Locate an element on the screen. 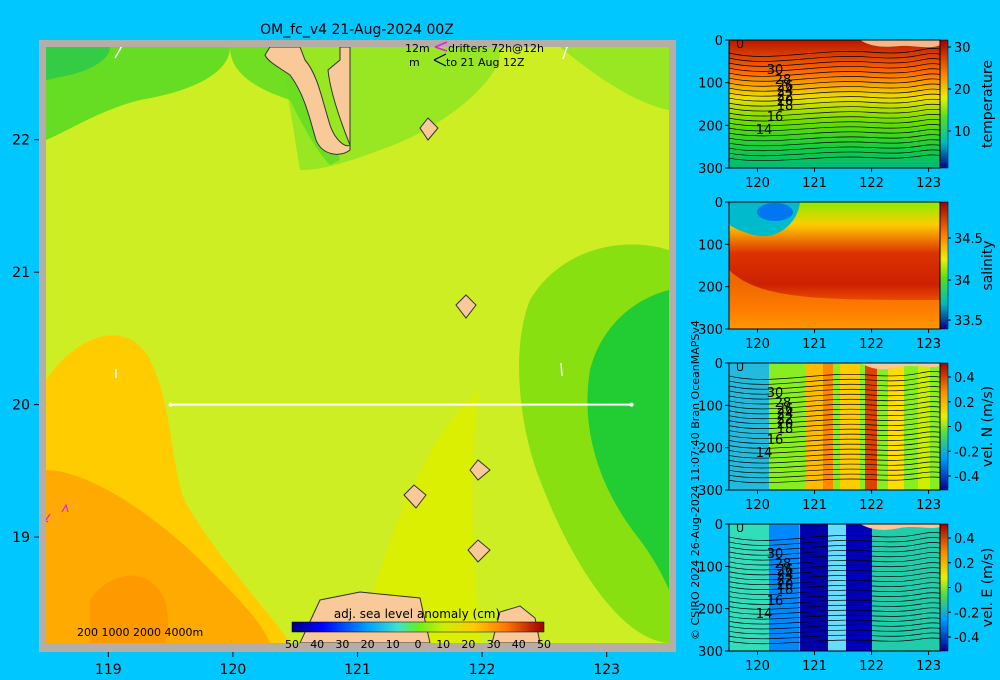 This screenshot has width=1000, height=680. transect-end-point is located at coordinates (631, 404).